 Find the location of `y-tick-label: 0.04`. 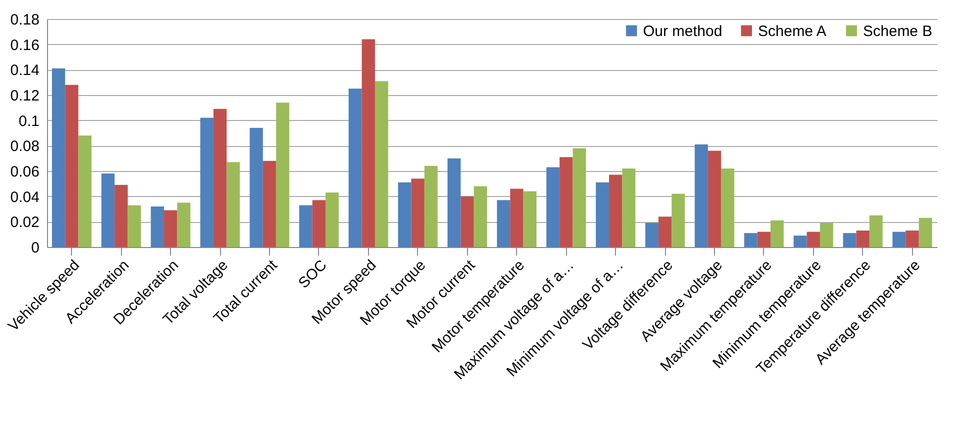

y-tick-label: 0.04 is located at coordinates (25, 197).